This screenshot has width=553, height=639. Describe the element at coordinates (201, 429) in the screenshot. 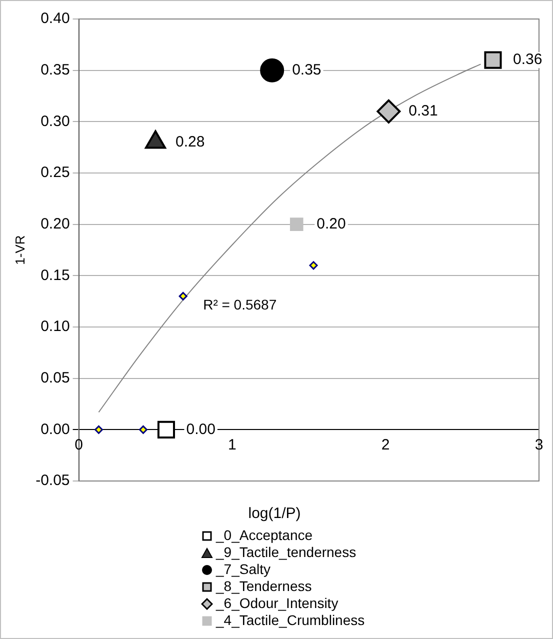

I see `data-label: 0.00` at that location.